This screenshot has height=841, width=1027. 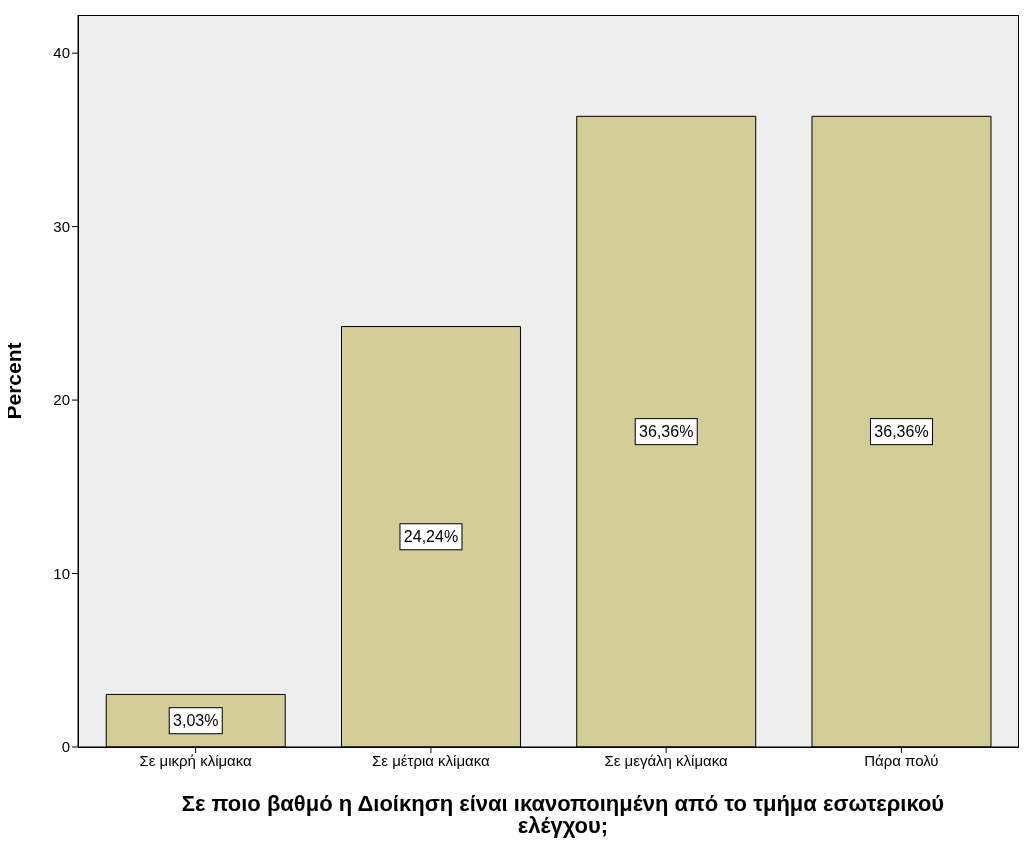 What do you see at coordinates (431, 536) in the screenshot?
I see `data-label: 24,24%` at bounding box center [431, 536].